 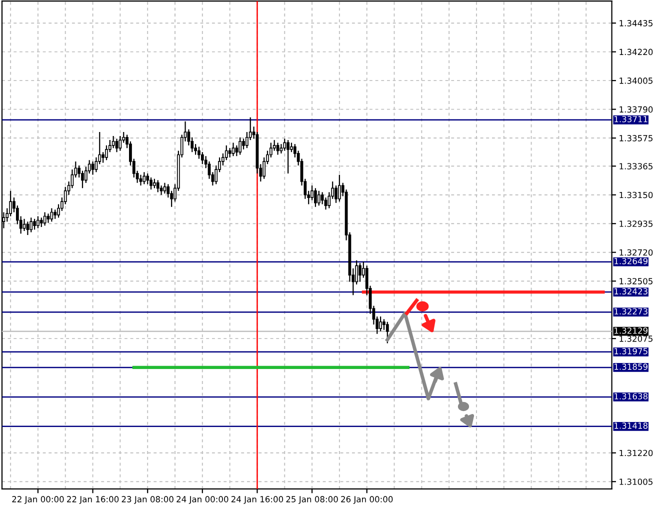 What do you see at coordinates (202, 500) in the screenshot?
I see `x-tick-label: 24 Jan 00:00` at bounding box center [202, 500].